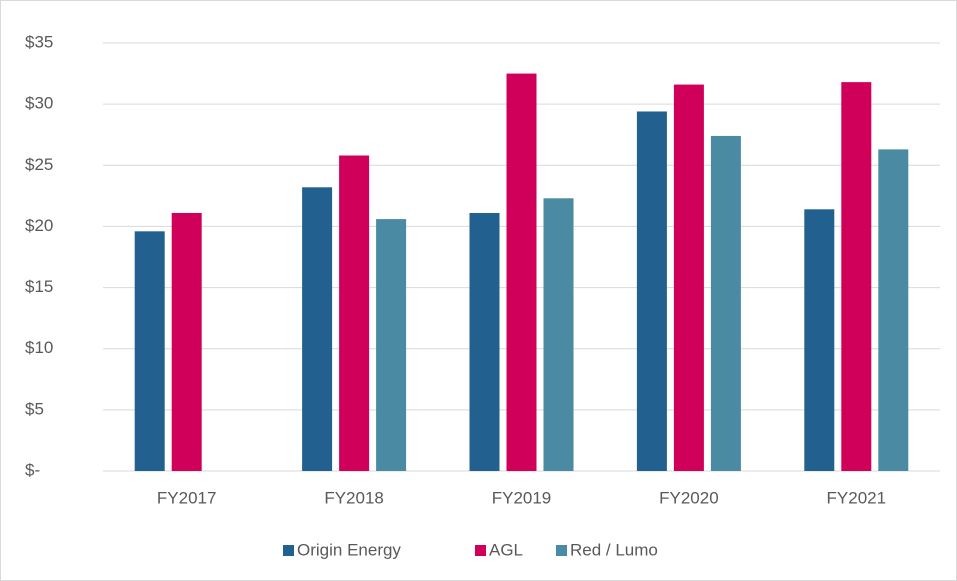 The height and width of the screenshot is (581, 957). Describe the element at coordinates (522, 497) in the screenshot. I see `x-tick-label: FY2019` at that location.